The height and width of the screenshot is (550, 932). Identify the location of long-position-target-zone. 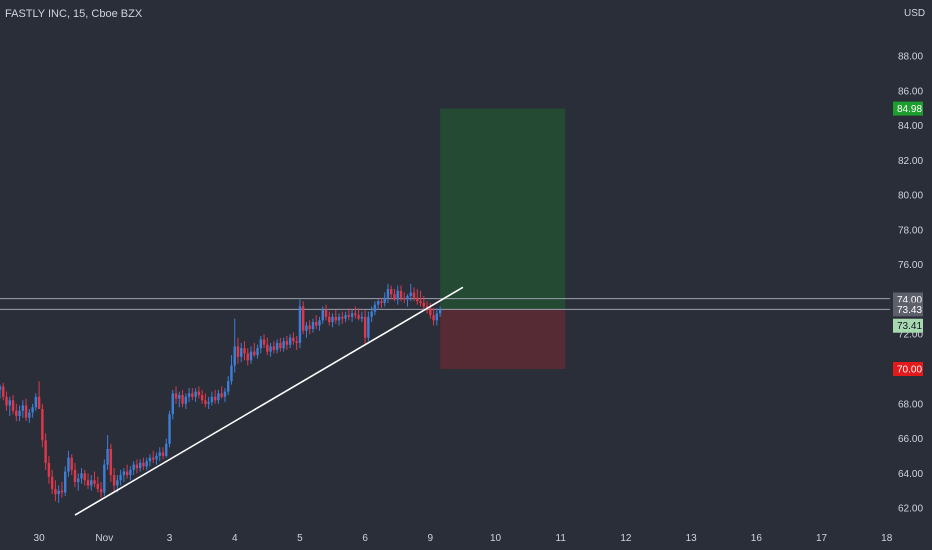
(503, 209).